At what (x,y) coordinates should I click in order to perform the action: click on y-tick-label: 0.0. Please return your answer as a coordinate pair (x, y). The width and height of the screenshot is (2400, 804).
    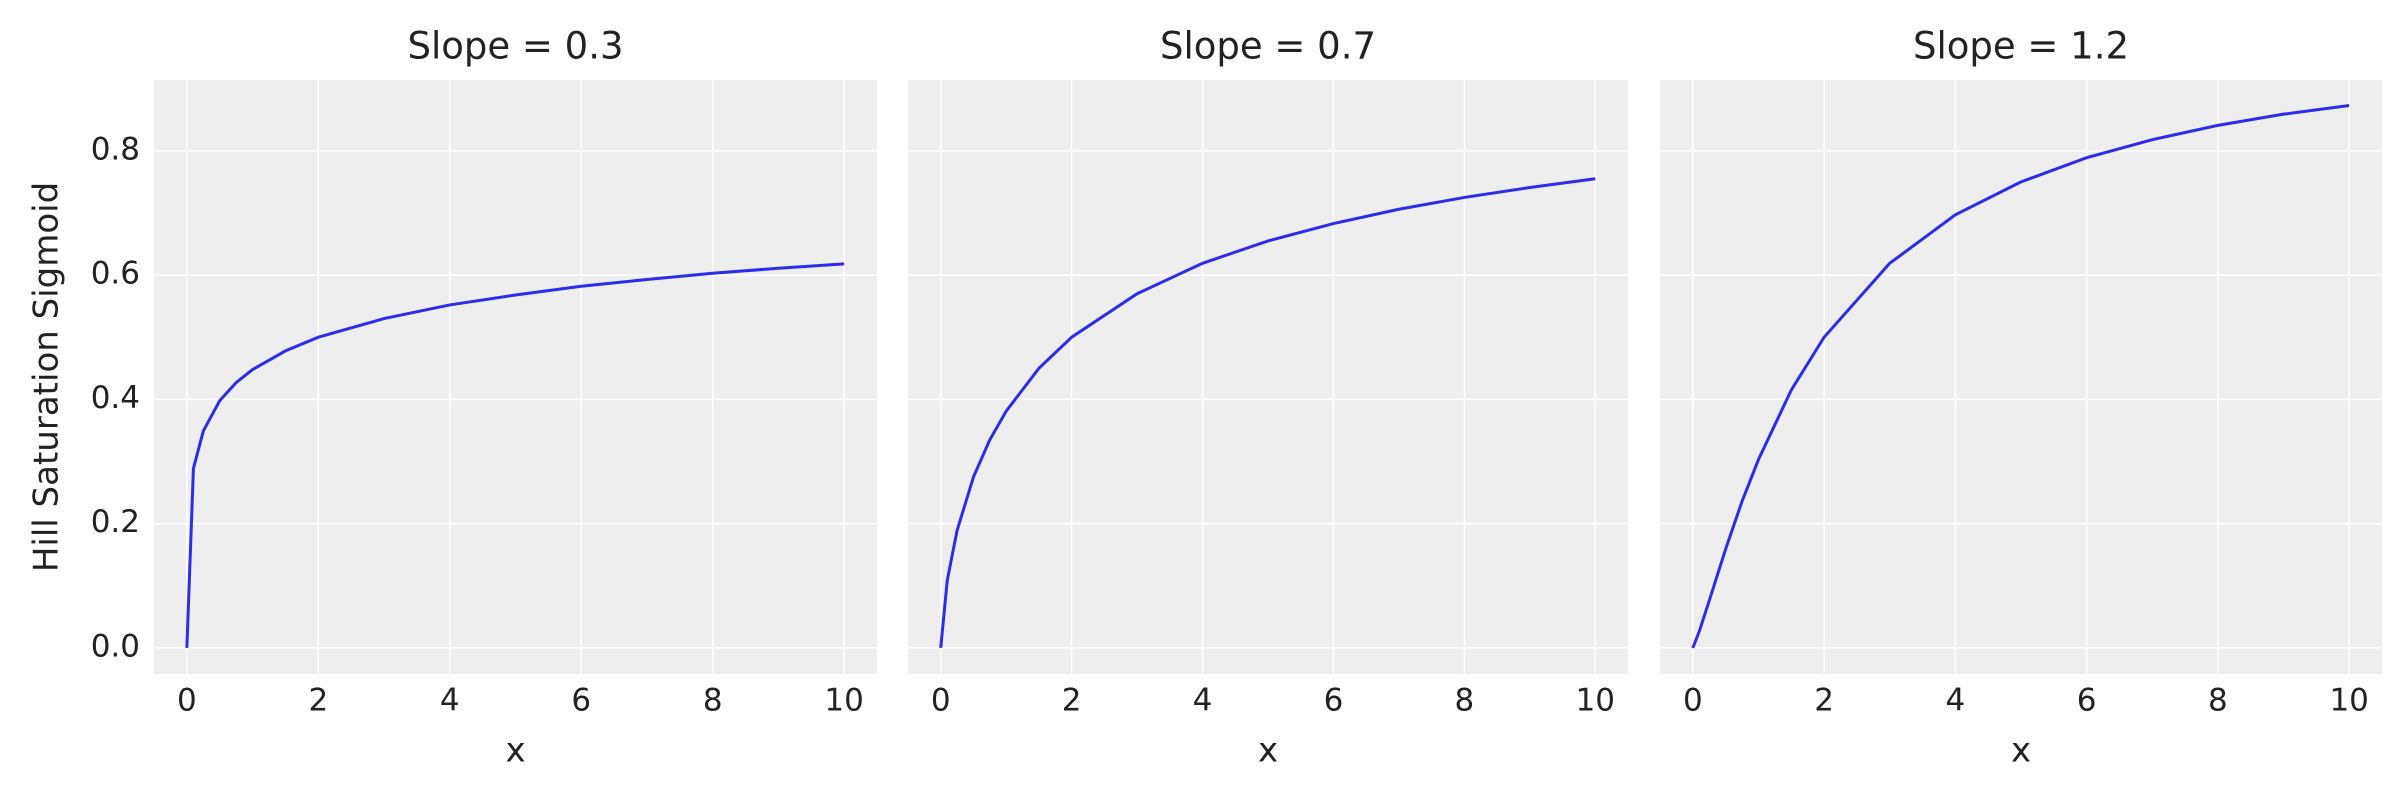
    Looking at the image, I should click on (115, 646).